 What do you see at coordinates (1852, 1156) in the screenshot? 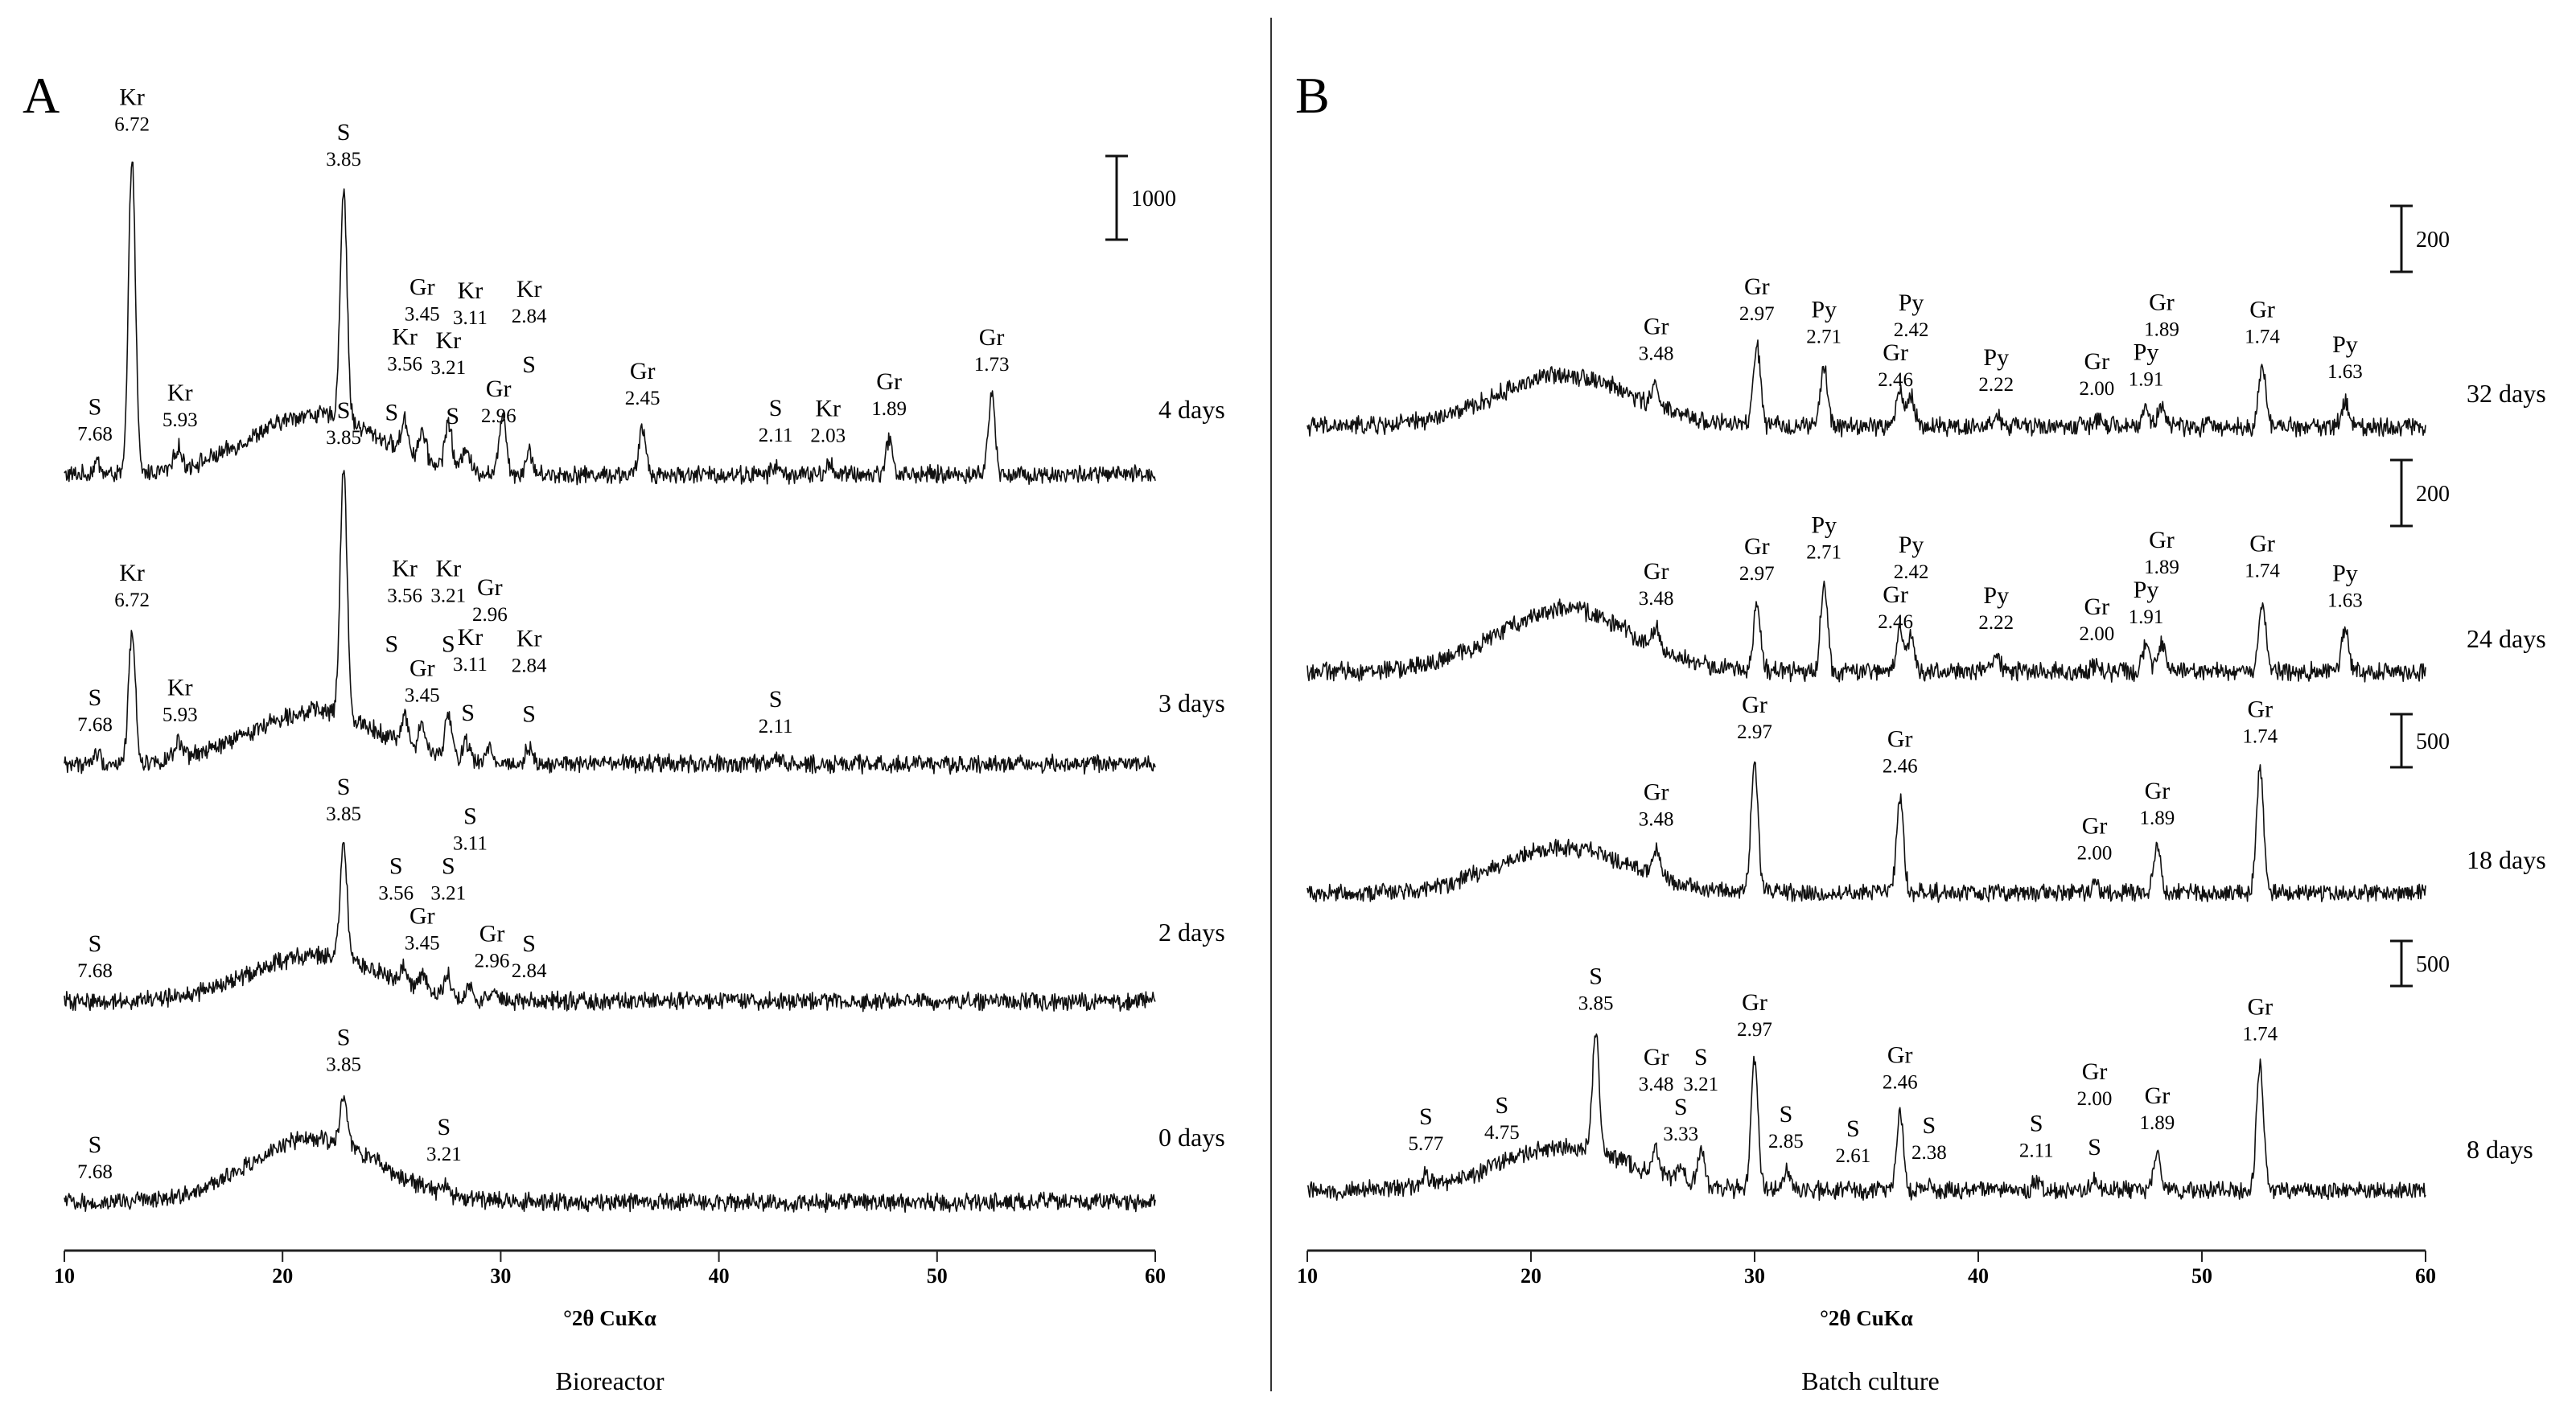
I see `peak-d-spacing-label: 2.61` at bounding box center [1852, 1156].